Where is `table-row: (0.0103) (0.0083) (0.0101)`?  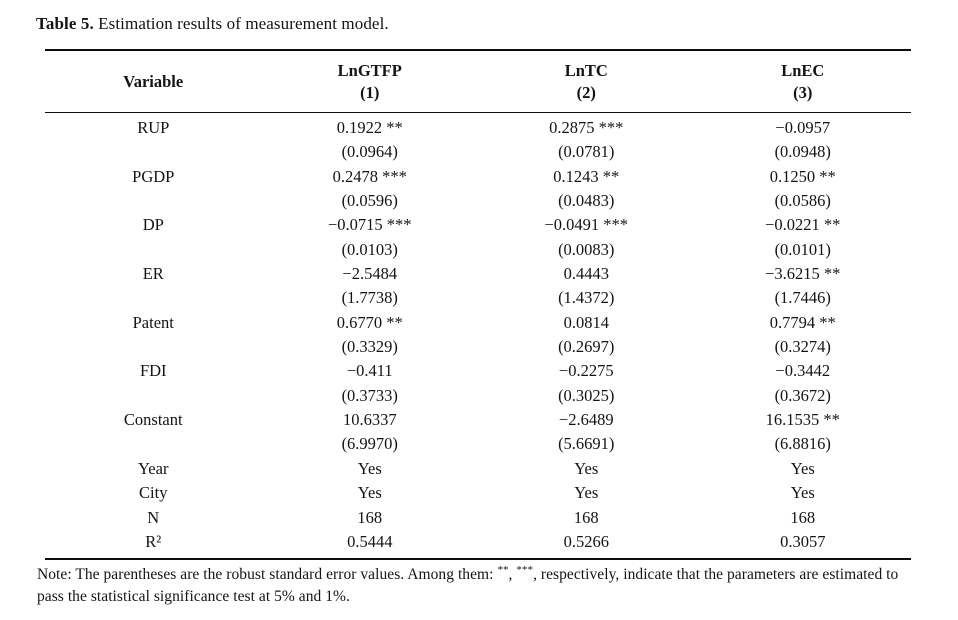 table-row: (0.0103) (0.0083) (0.0101) is located at coordinates (478, 250).